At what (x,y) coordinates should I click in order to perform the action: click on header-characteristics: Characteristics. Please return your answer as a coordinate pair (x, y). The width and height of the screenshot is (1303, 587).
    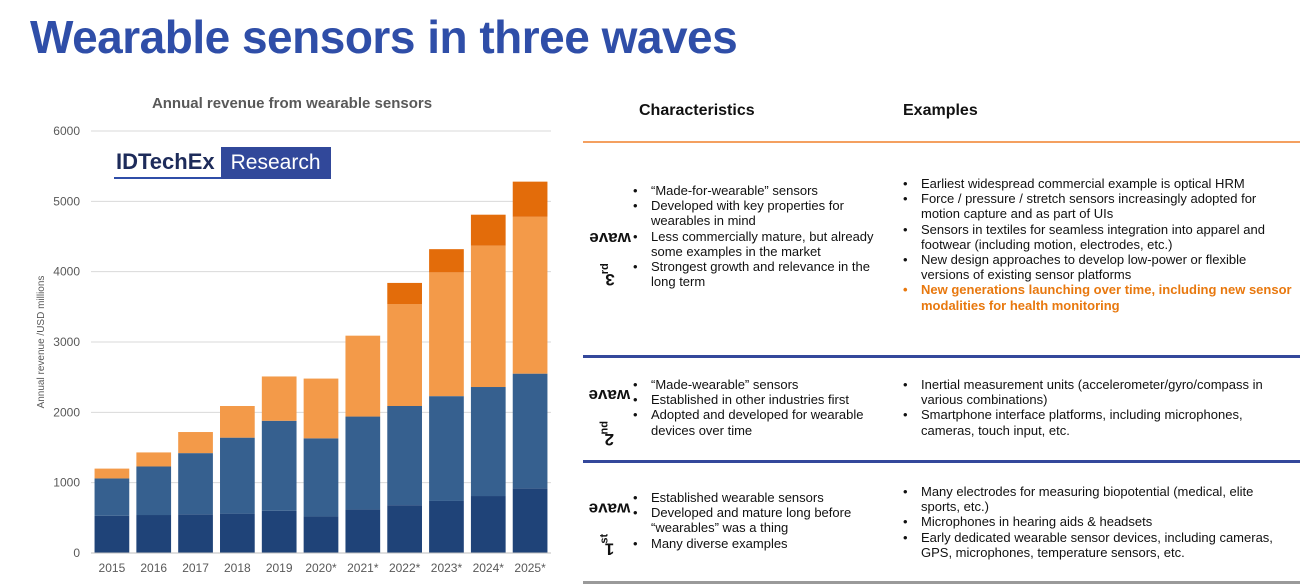
    Looking at the image, I should click on (697, 110).